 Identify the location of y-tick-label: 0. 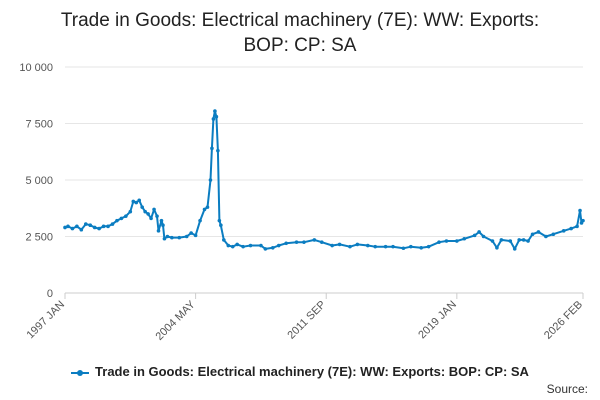
(50, 294).